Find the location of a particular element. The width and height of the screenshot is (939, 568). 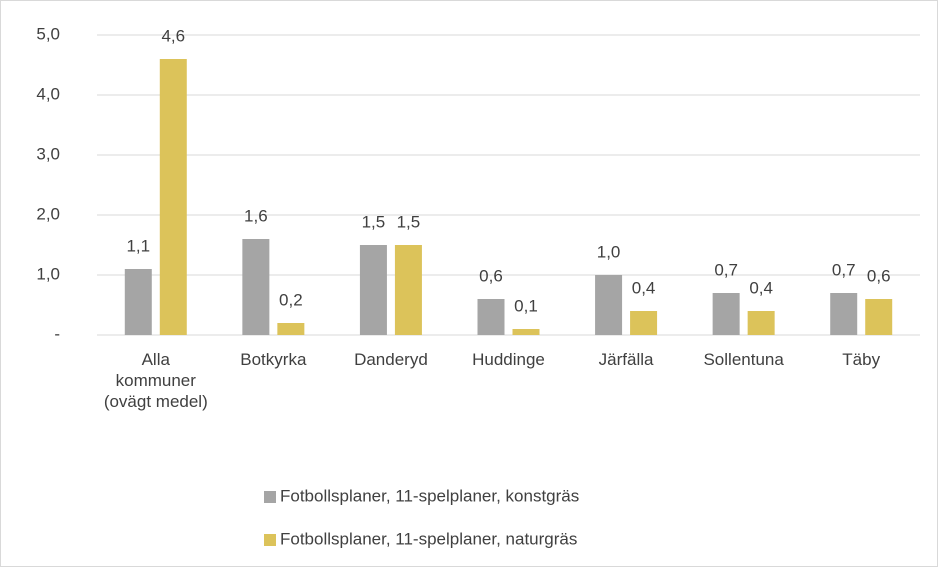

value-label: 1,1 is located at coordinates (138, 245).